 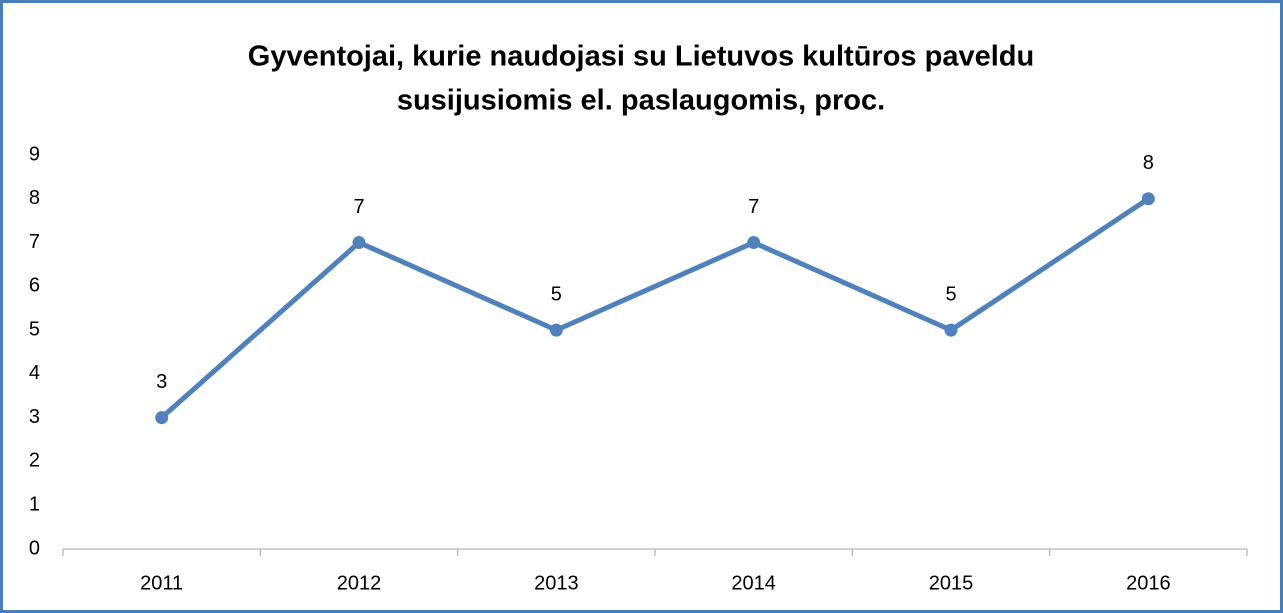 What do you see at coordinates (34, 548) in the screenshot?
I see `y-tick-label: 0` at bounding box center [34, 548].